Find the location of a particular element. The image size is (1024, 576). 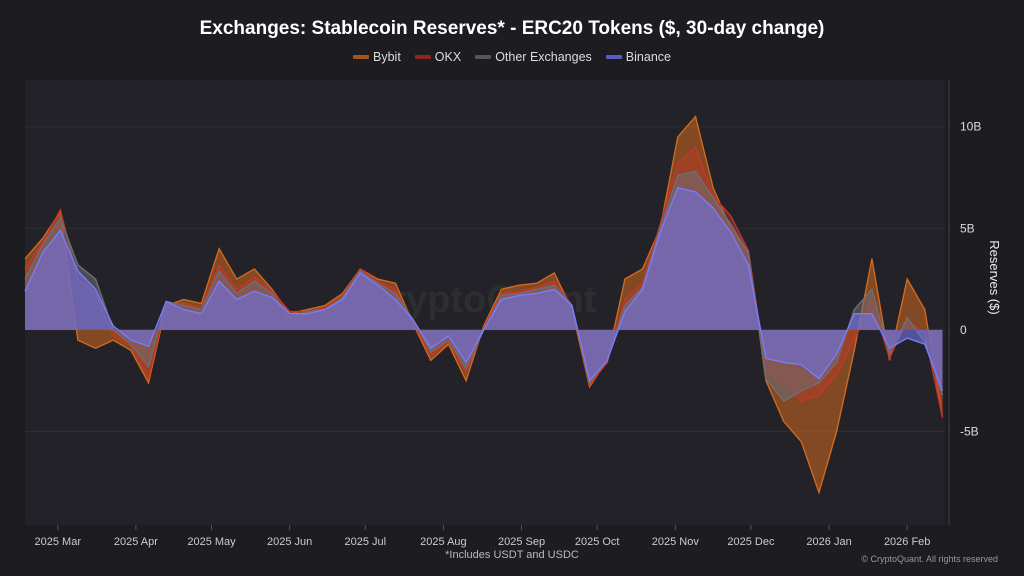

x-tick-label: 2026 Feb is located at coordinates (907, 542).